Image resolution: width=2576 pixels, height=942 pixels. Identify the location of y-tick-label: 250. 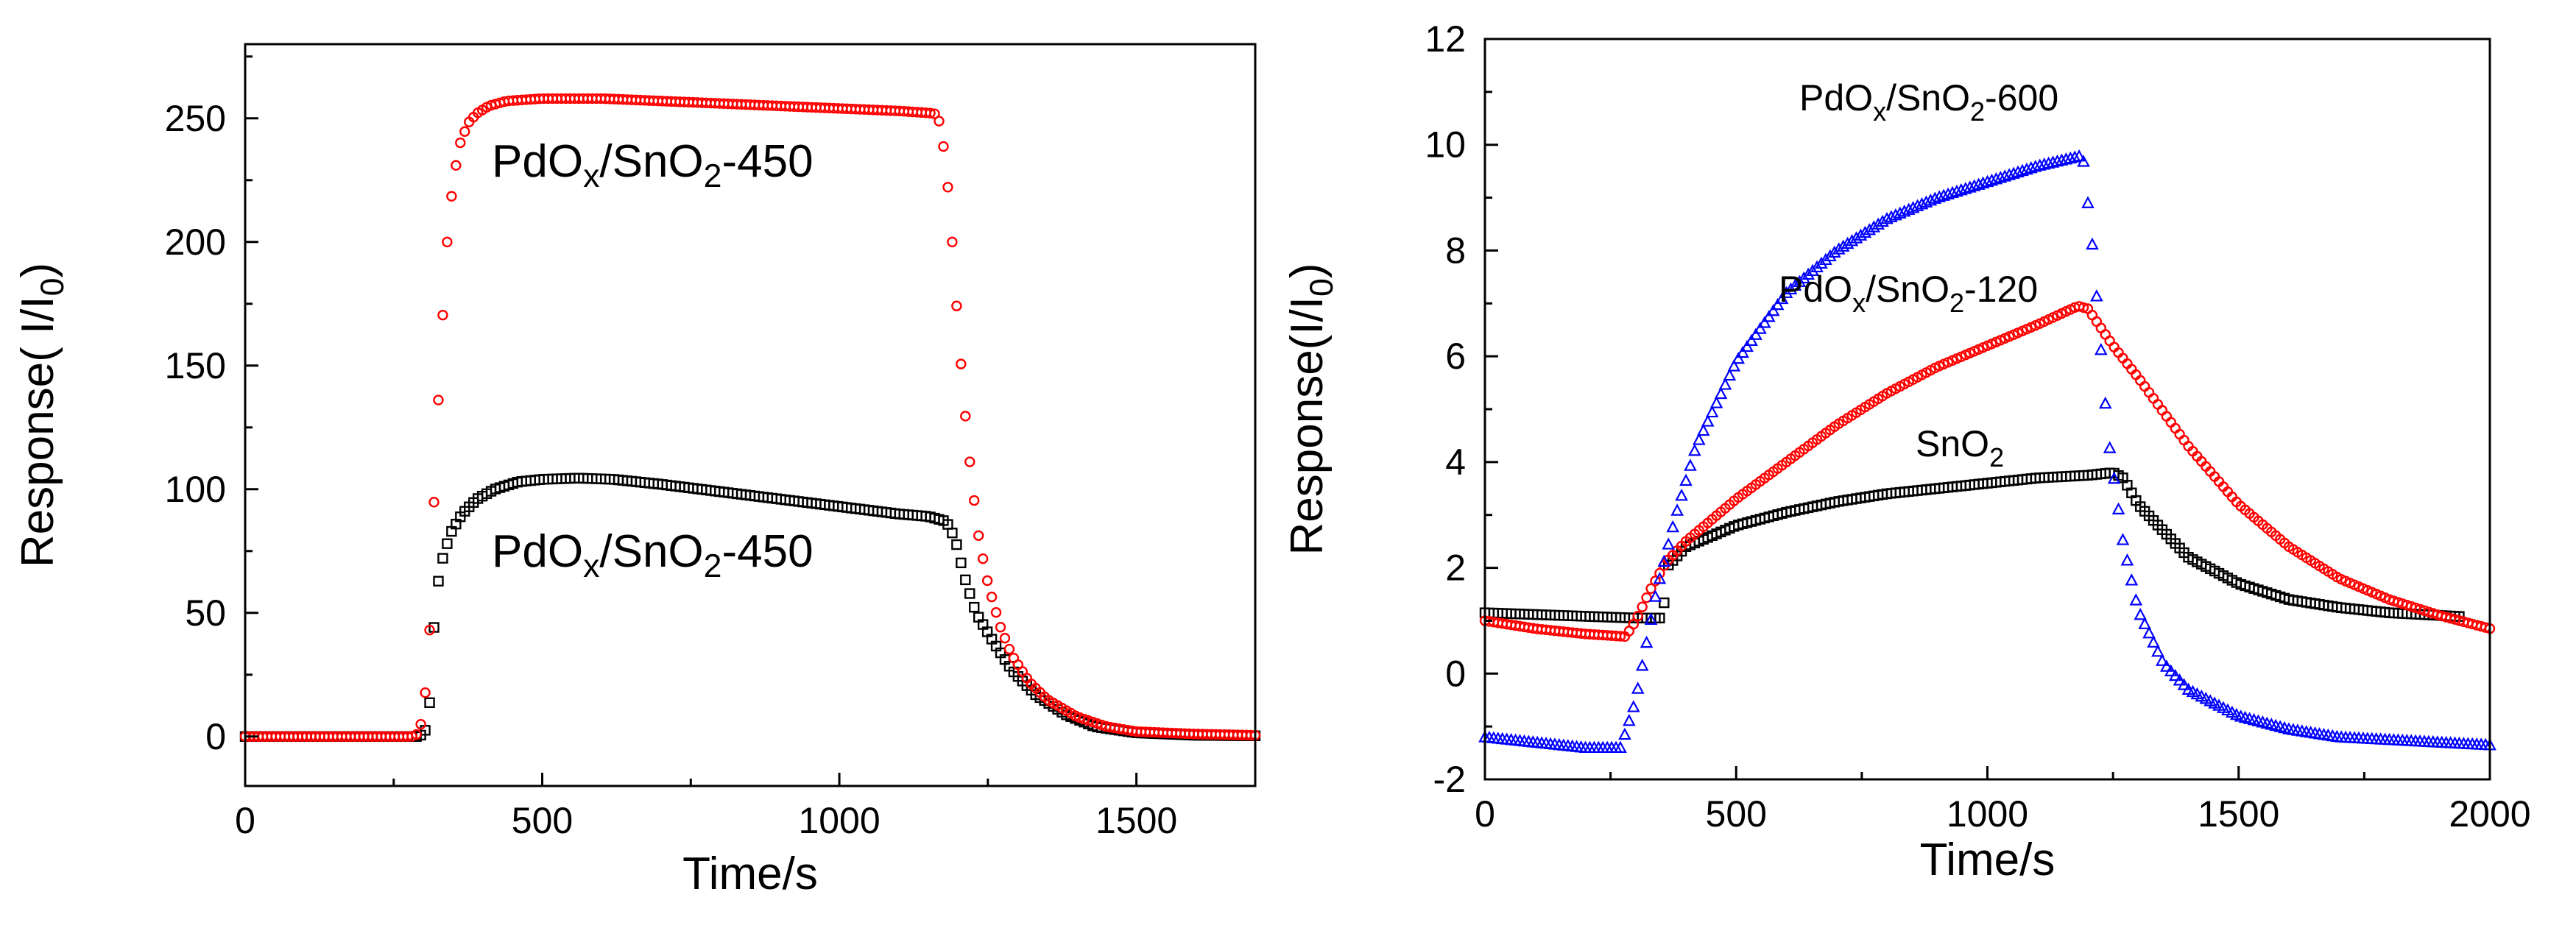
(195, 118).